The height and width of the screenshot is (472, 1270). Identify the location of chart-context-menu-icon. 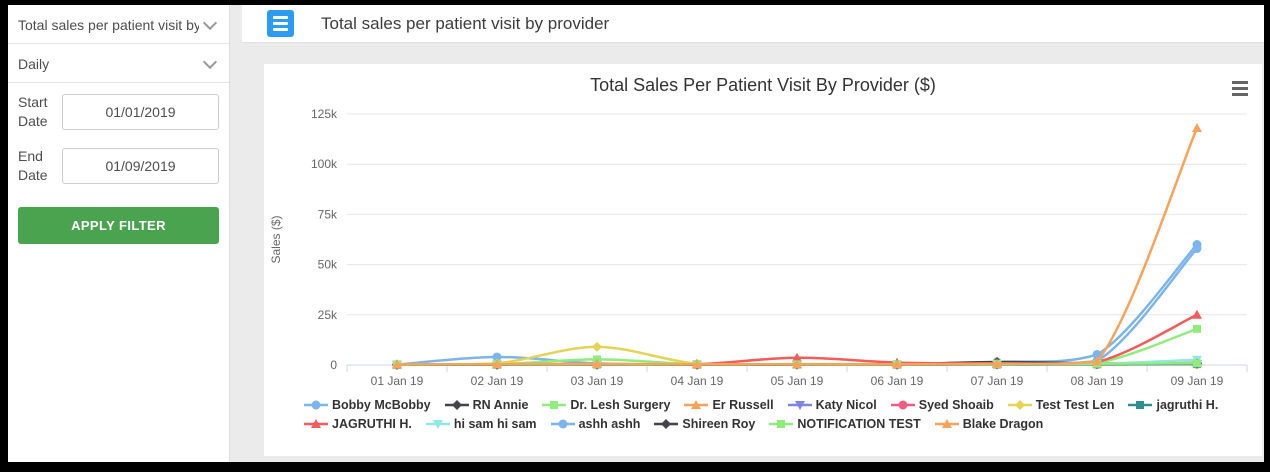
(1241, 88).